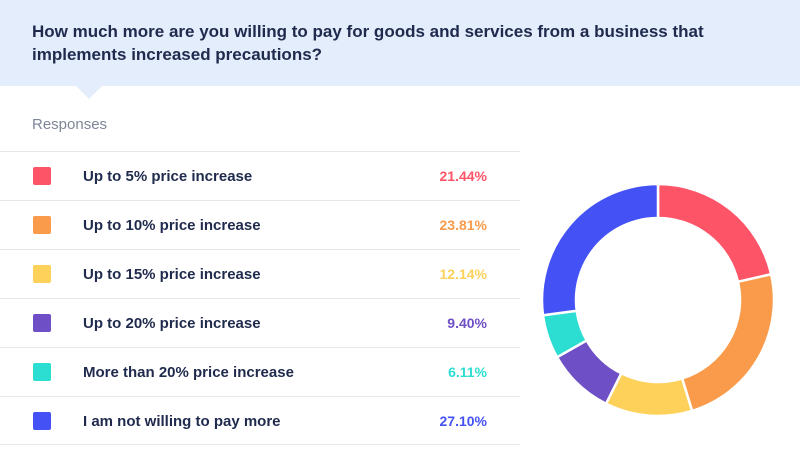 The image size is (800, 462). I want to click on legend-row: I am not willing to pay more 27.10%, so click(260, 420).